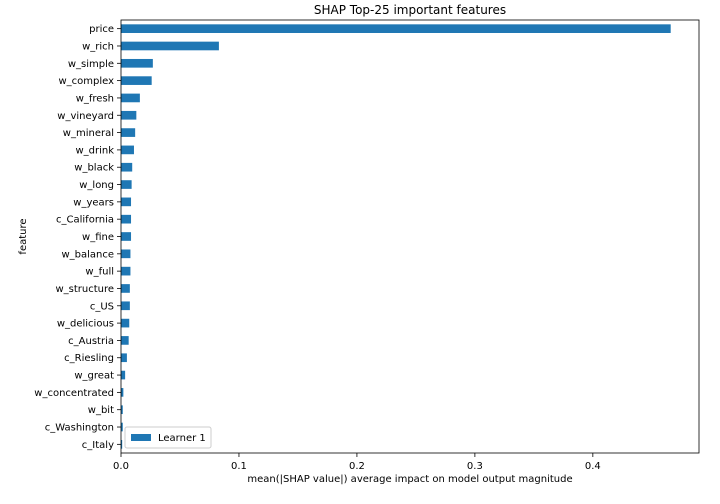 This screenshot has height=504, width=720. Describe the element at coordinates (170, 46) in the screenshot. I see `bar-w-rich` at that location.